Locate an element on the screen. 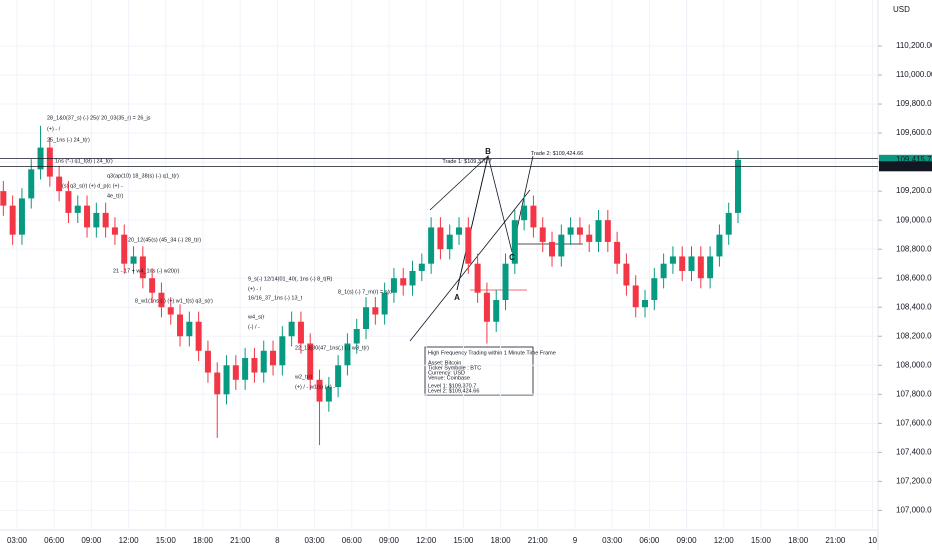 The height and width of the screenshot is (550, 932). y-tick-label: 107,400.00 is located at coordinates (914, 451).